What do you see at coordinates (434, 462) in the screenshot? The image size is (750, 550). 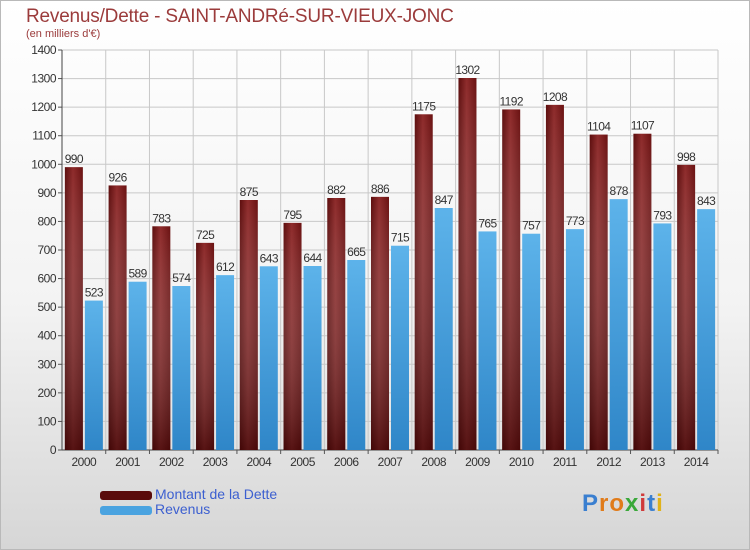 I see `x-tick-label: 2008` at bounding box center [434, 462].